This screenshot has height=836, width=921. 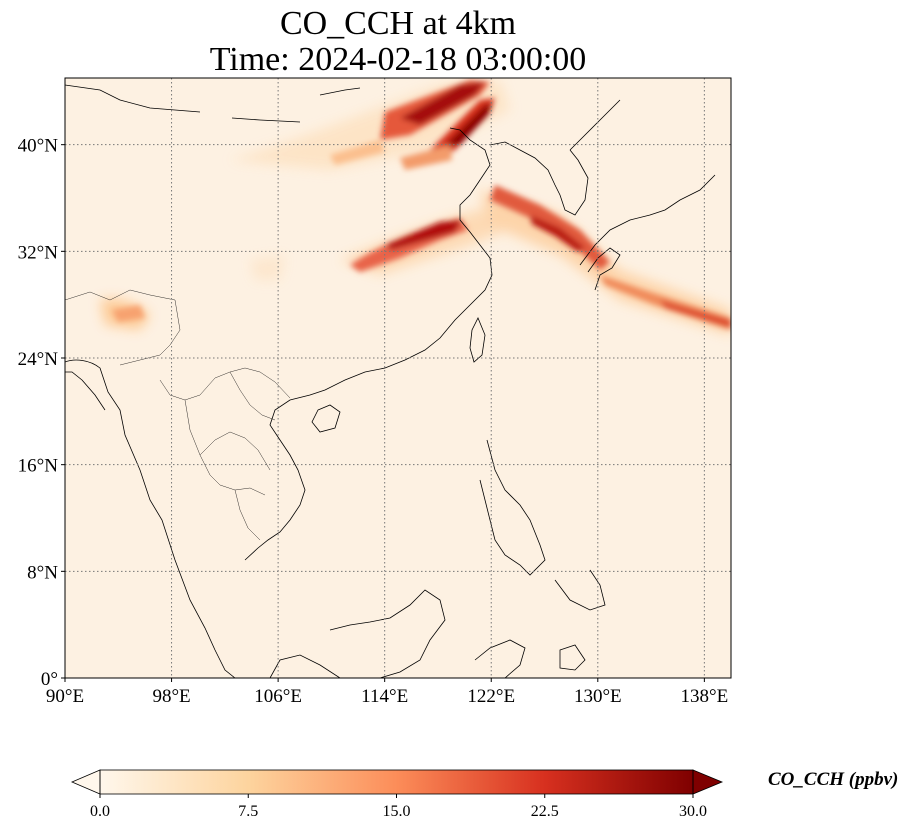 I want to click on lon-tick-label: 90°E, so click(x=65, y=696).